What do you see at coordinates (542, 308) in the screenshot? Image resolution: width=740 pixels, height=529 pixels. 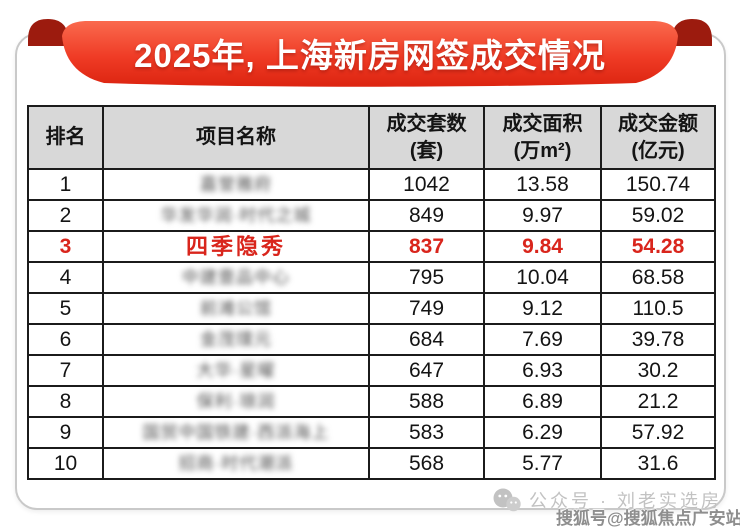 I see `cell-area: 9.12` at bounding box center [542, 308].